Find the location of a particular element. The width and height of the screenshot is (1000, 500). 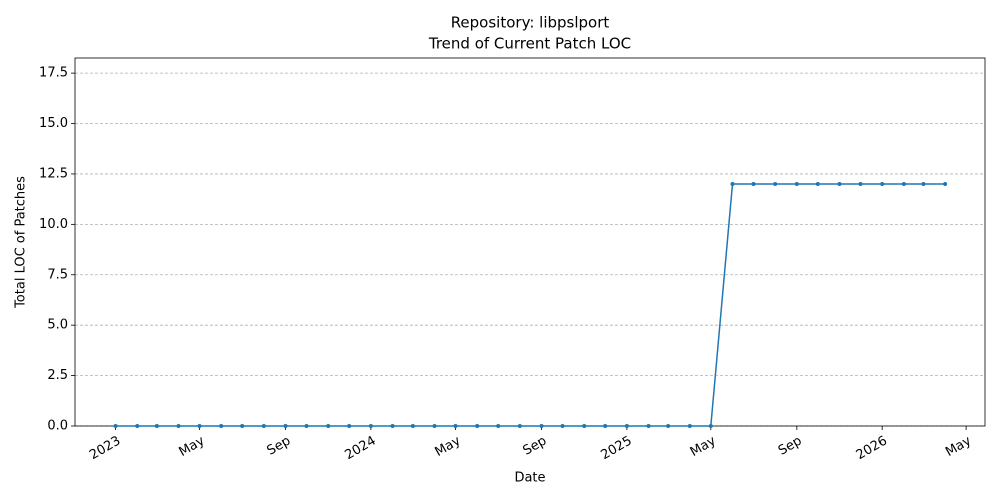

y-tick-label: 12.5 is located at coordinates (53, 173).